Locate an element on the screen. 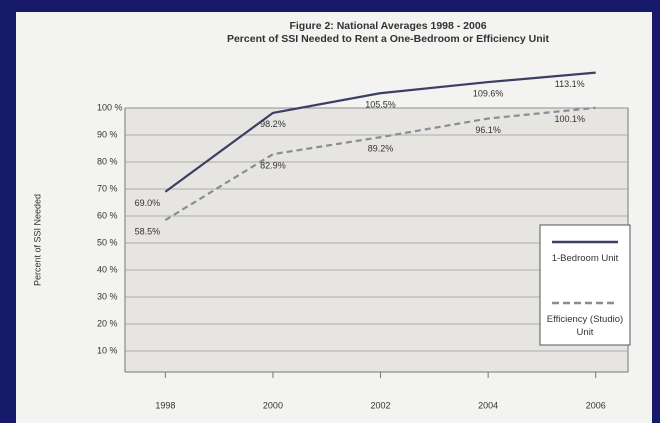  y-tick-label: 80 % is located at coordinates (107, 161).